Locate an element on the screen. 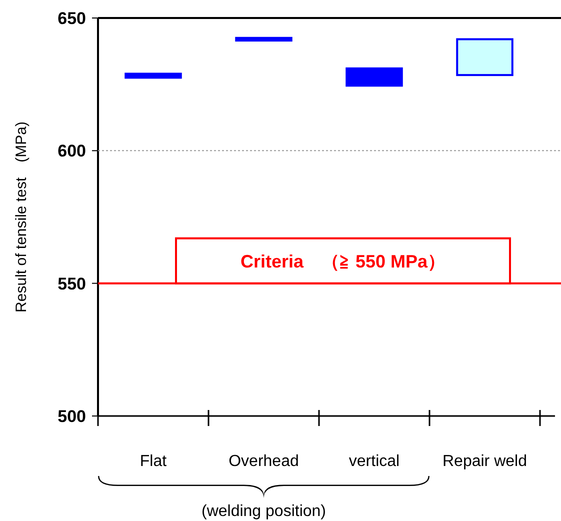 The height and width of the screenshot is (521, 561). text: (welding position) is located at coordinates (263, 511).